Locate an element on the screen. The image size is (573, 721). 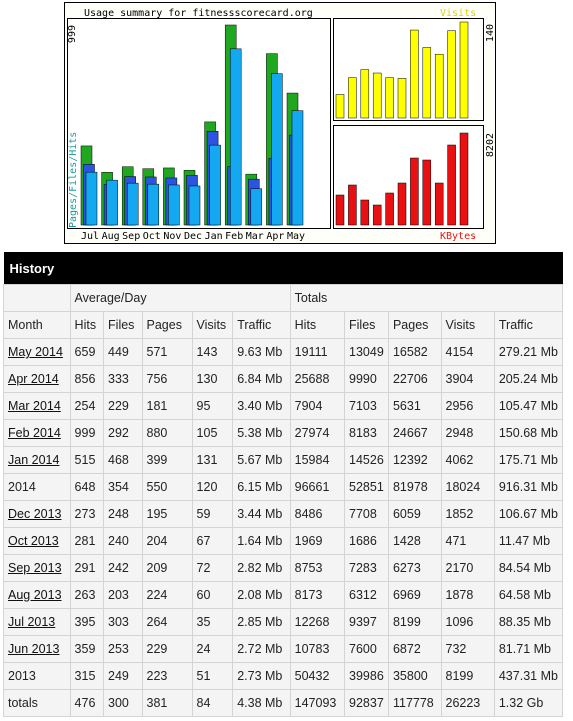
cell: 1878 is located at coordinates (467, 595).